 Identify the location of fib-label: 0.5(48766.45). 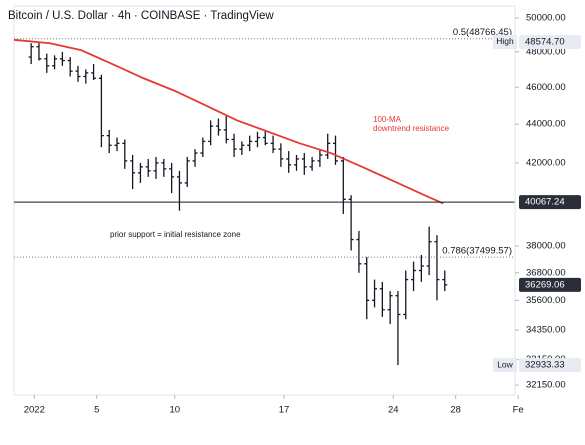
(482, 32).